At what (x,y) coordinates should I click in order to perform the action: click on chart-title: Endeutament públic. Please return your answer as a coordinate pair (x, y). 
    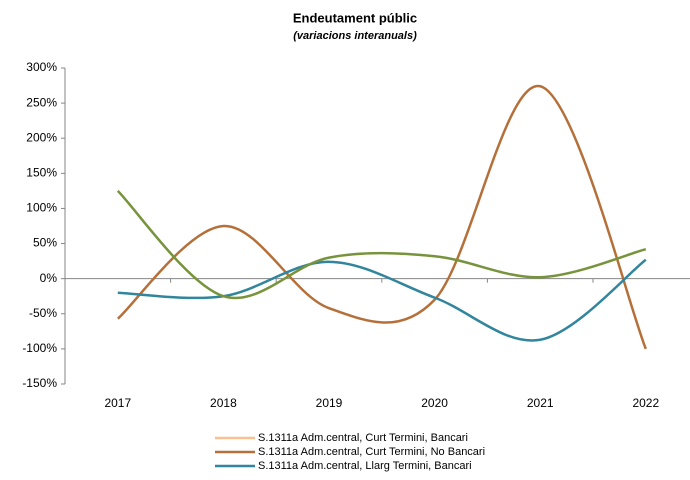
    Looking at the image, I should click on (355, 17).